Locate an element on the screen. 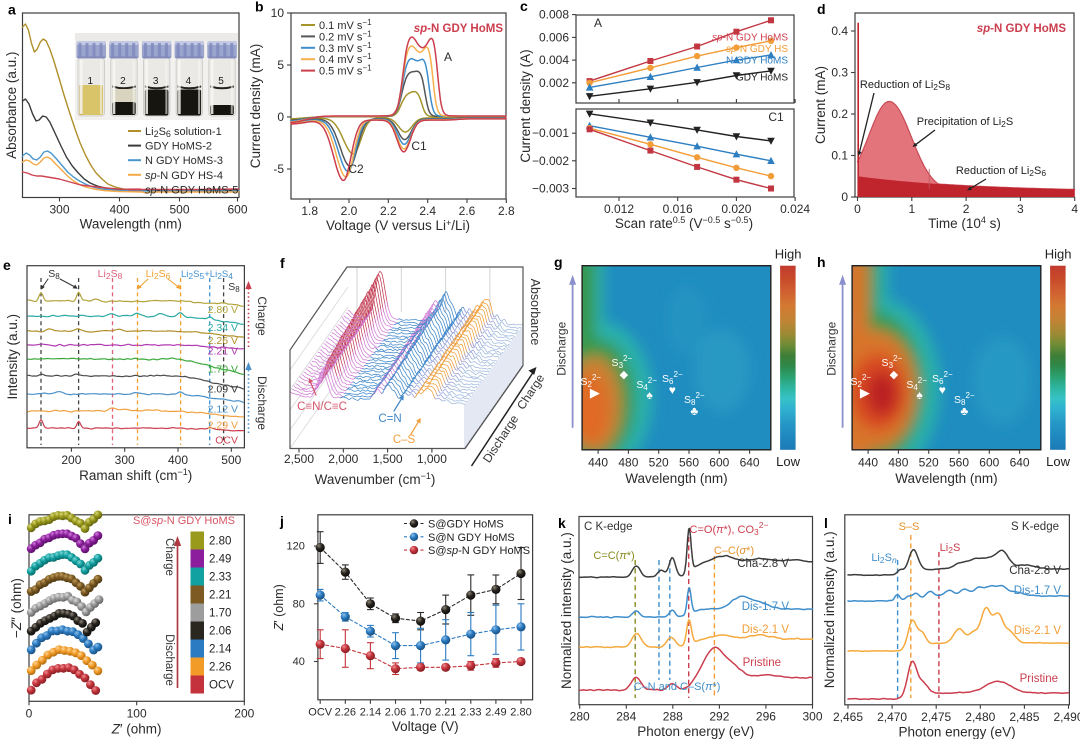 This screenshot has height=739, width=1080. svg-text: S K-edge is located at coordinates (1035, 527).